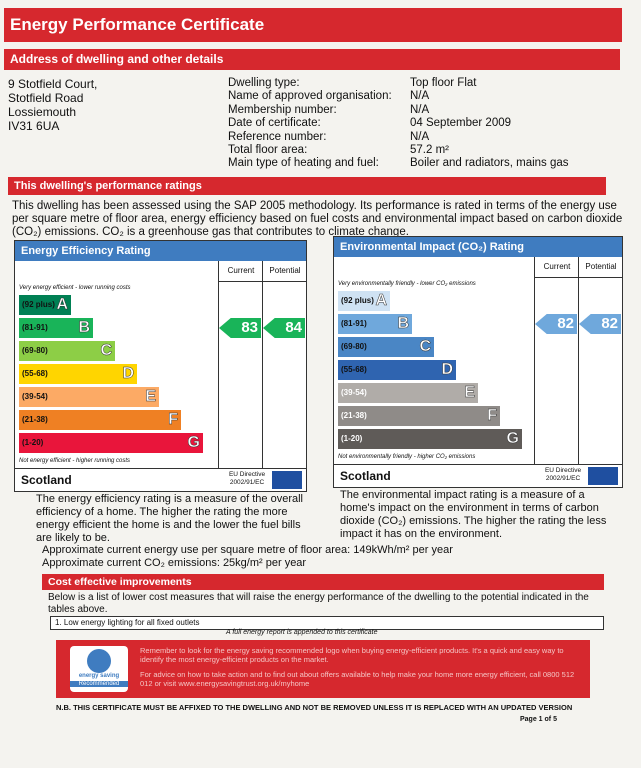  I want to click on band-range: (39-54), so click(354, 392).